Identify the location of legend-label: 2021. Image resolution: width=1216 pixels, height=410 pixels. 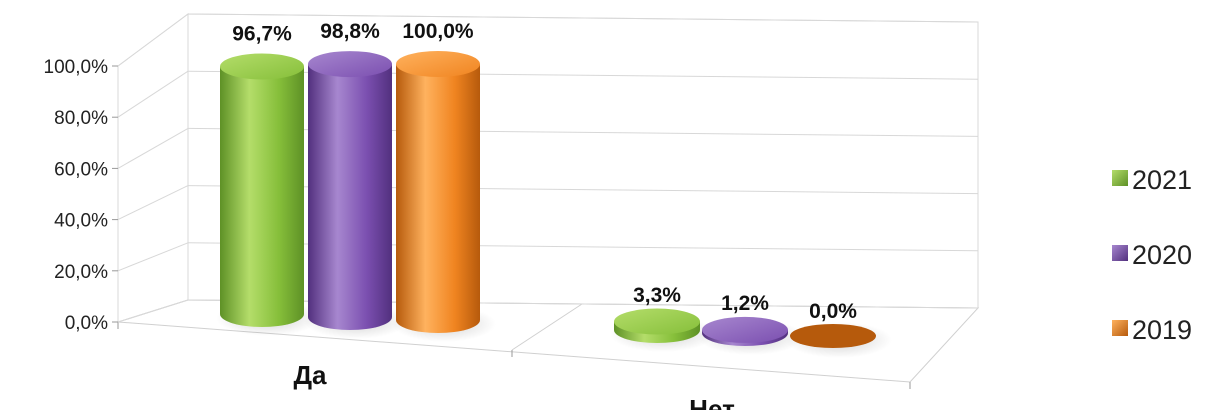
(1162, 180).